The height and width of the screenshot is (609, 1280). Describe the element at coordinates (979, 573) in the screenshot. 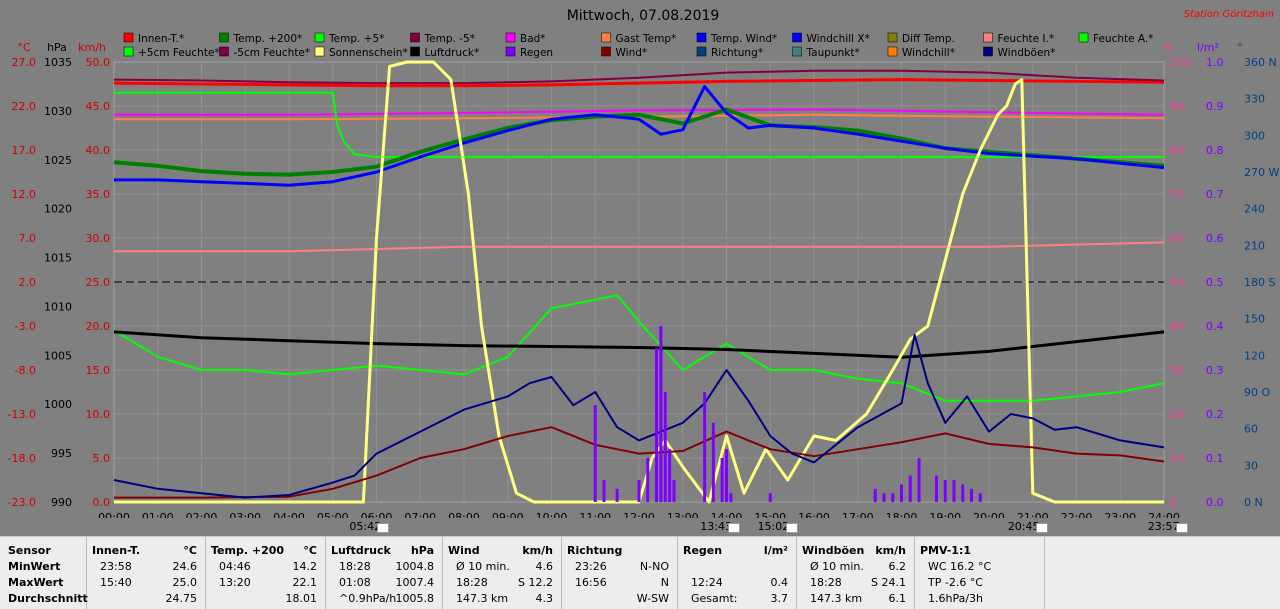

I see `stats-section: PMV-1:1 WC 16.2 °C TP -2.6 °C 1.6hPa/3h` at that location.